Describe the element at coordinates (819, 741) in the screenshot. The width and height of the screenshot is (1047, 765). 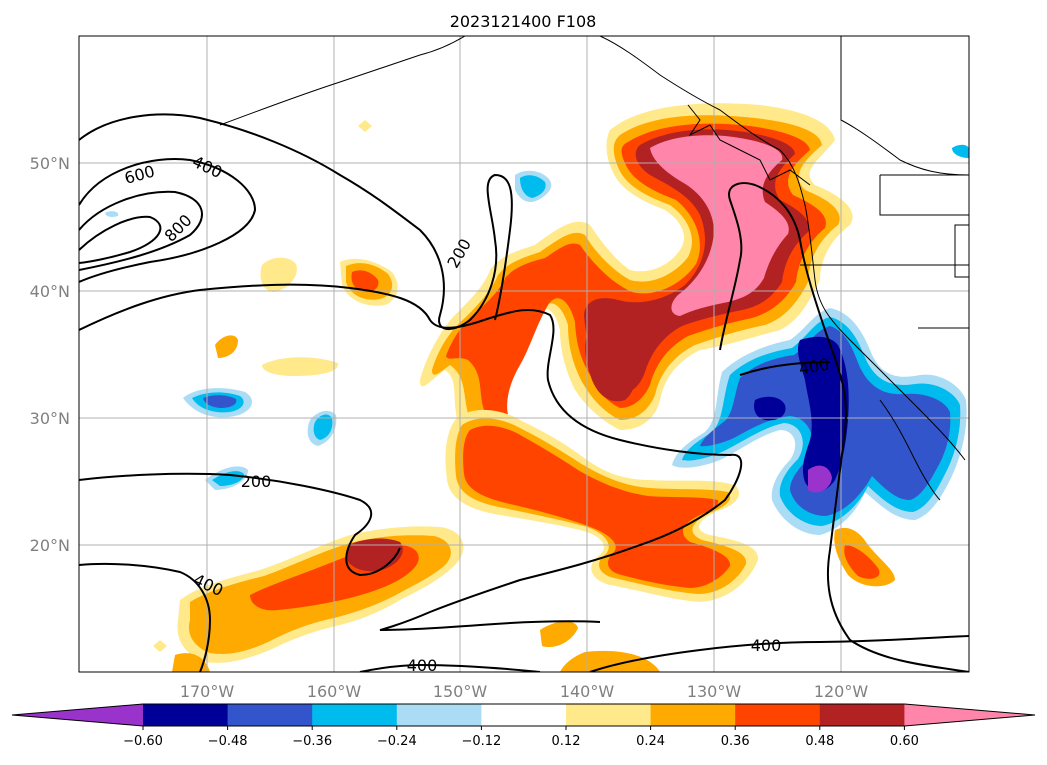
I see `colorbar-tick-label: 0.48` at that location.